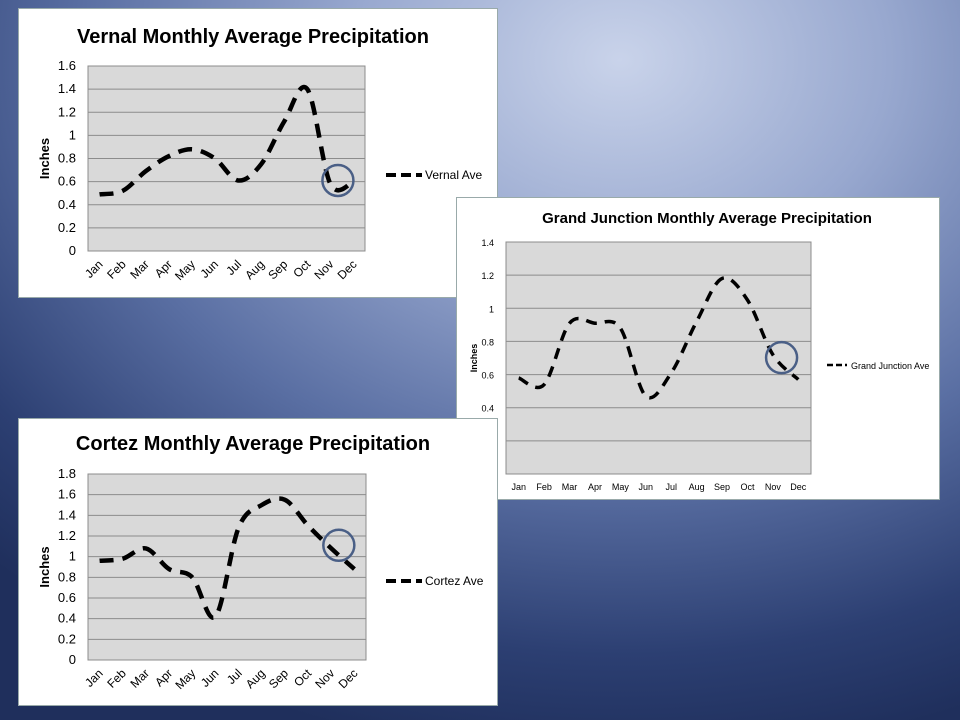 The width and height of the screenshot is (960, 720). I want to click on legend-label: Grand Junction Ave, so click(890, 366).